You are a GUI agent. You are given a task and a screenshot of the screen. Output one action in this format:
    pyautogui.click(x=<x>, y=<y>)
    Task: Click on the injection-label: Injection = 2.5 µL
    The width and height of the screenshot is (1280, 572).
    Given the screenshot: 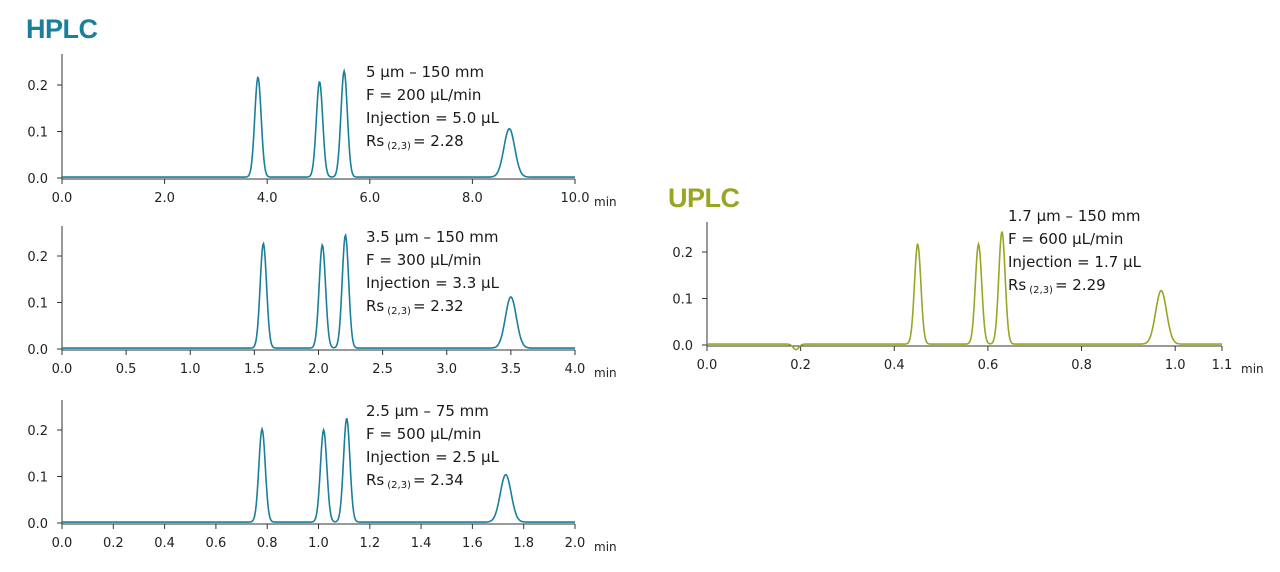 What is the action you would take?
    pyautogui.click(x=432, y=457)
    